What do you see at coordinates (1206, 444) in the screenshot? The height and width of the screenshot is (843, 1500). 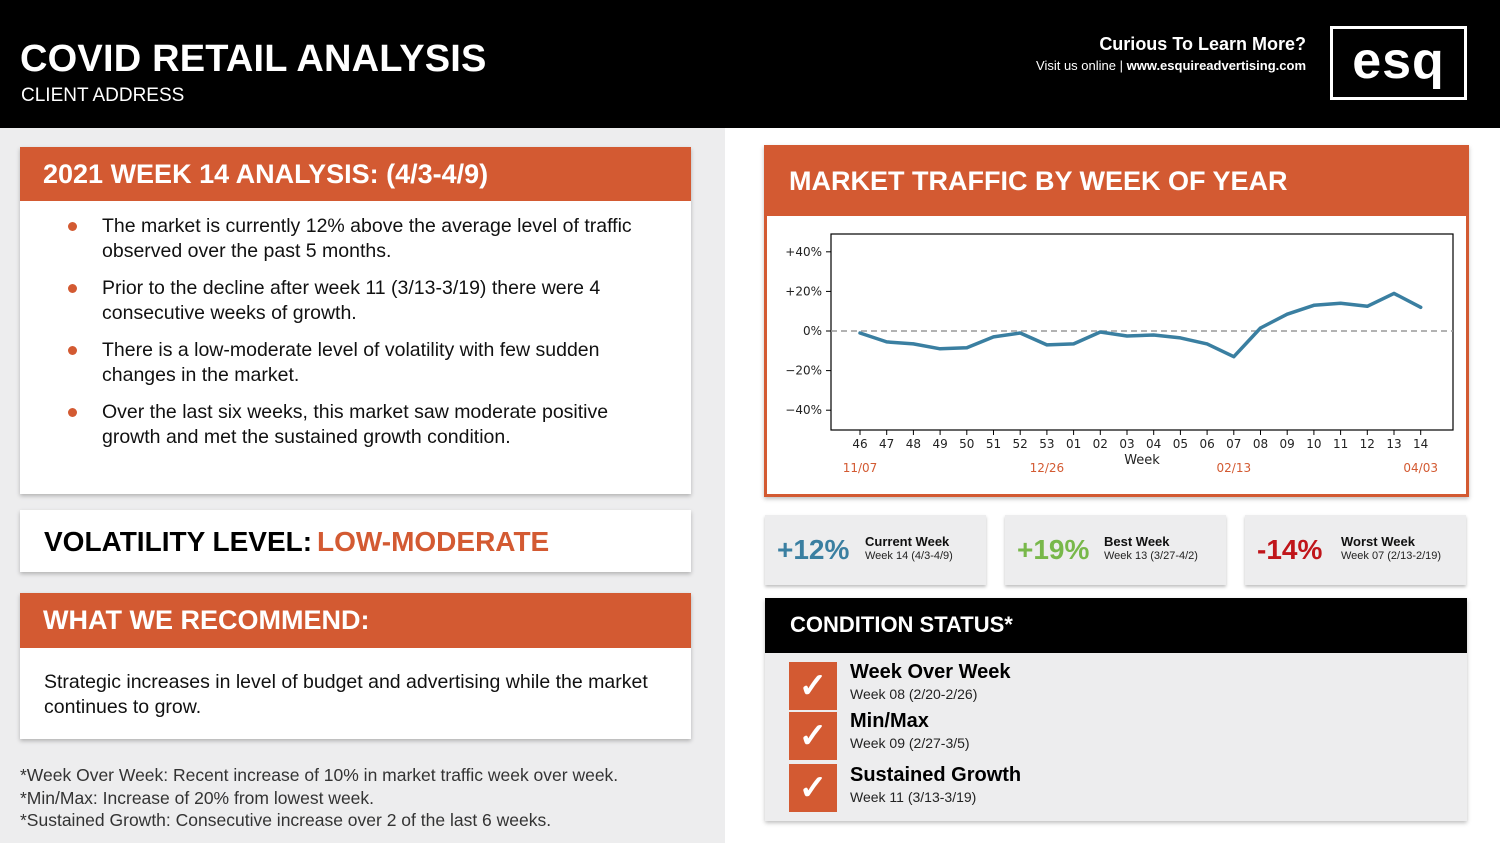 I see `x-tick-label: 06` at bounding box center [1206, 444].